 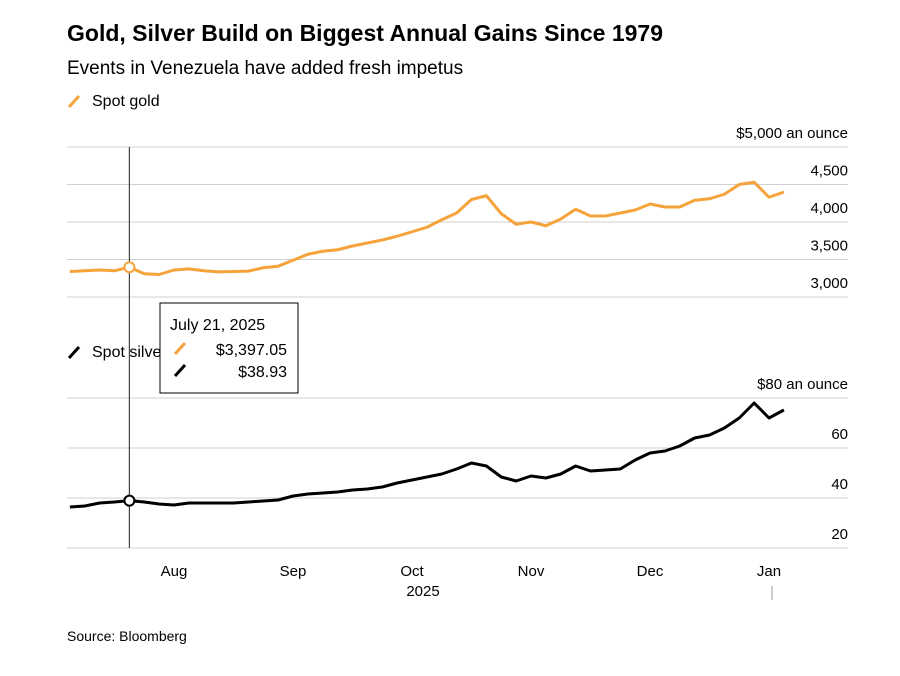 I want to click on y-tick-label: $80 an ounce, so click(x=802, y=384).